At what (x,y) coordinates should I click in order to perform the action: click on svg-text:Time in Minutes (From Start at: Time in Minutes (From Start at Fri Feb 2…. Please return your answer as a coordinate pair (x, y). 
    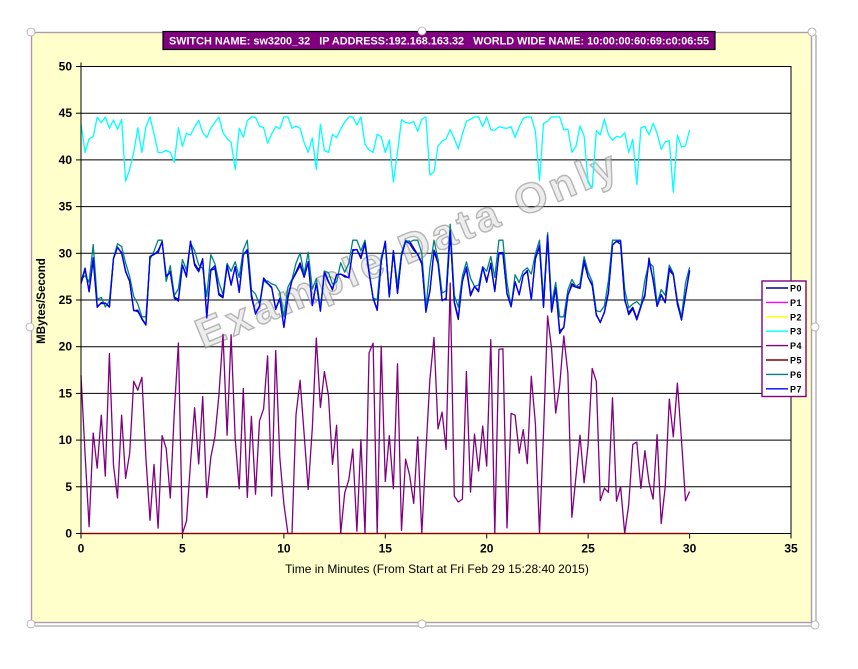
    Looking at the image, I should click on (437, 569).